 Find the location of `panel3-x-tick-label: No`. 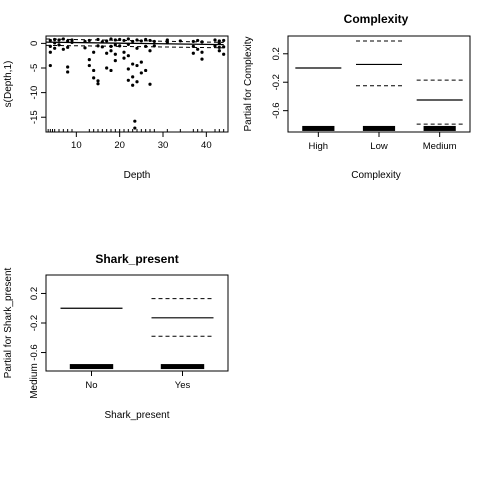

panel3-x-tick-label: No is located at coordinates (91, 385).